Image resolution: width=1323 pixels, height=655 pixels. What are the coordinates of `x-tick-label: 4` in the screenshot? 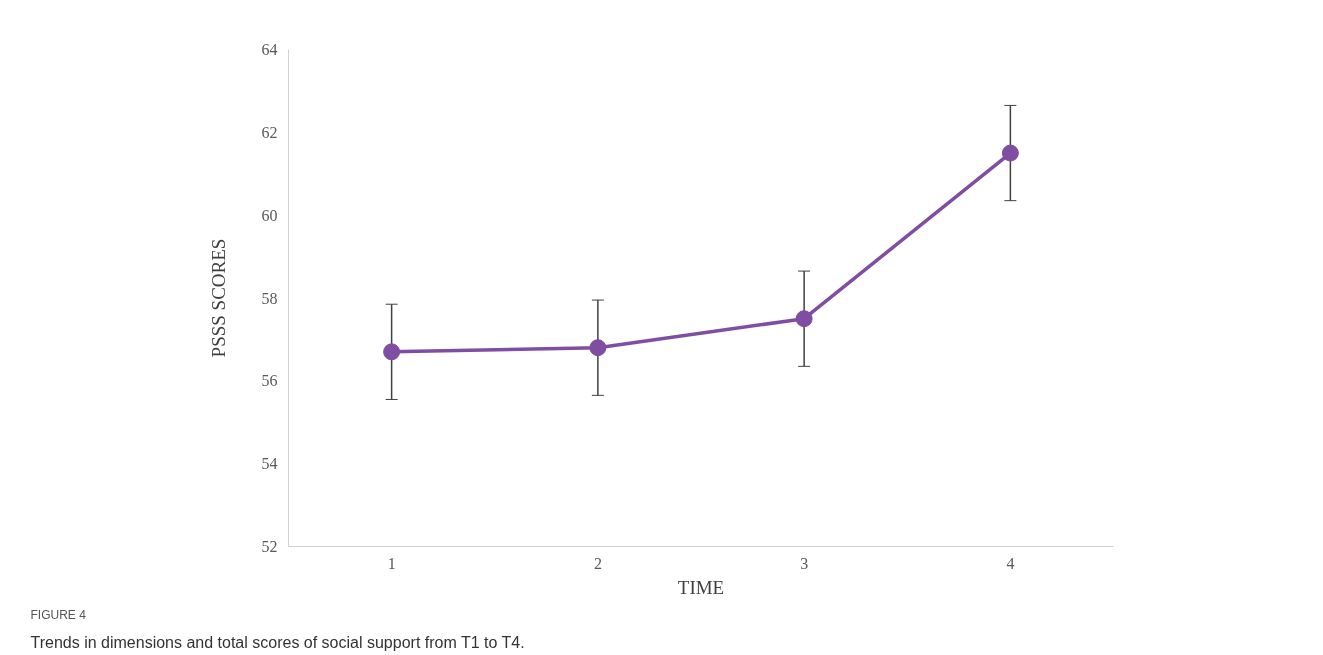 It's located at (1010, 563).